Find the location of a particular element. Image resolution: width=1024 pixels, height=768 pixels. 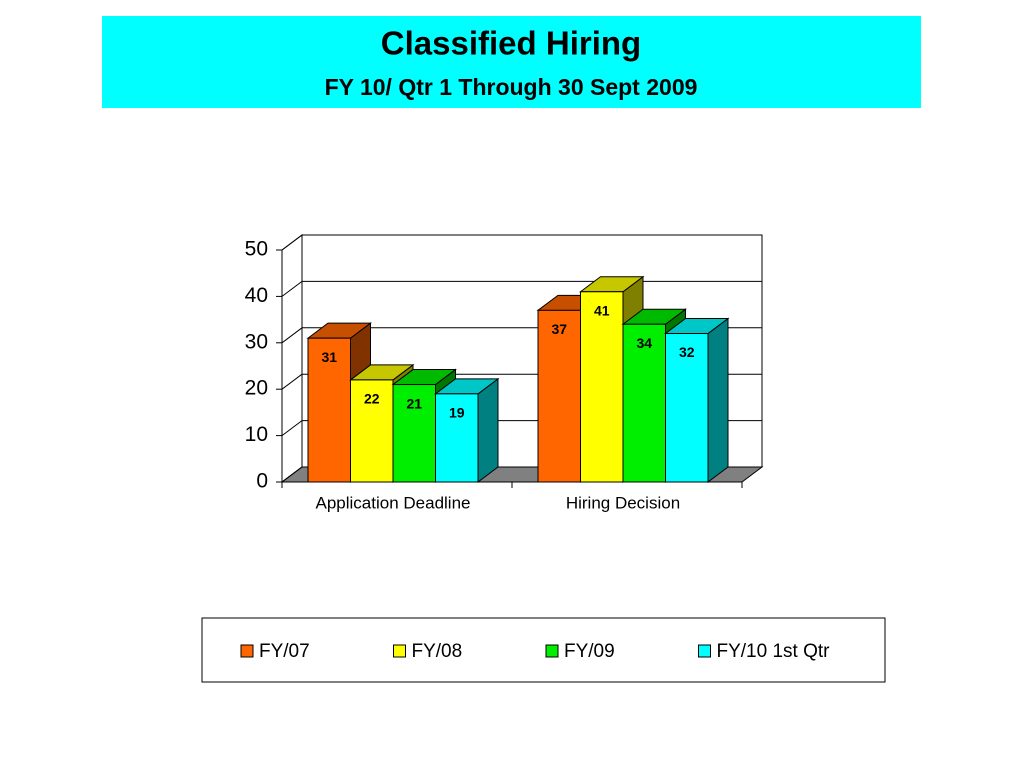

side-wall is located at coordinates (292, 358).